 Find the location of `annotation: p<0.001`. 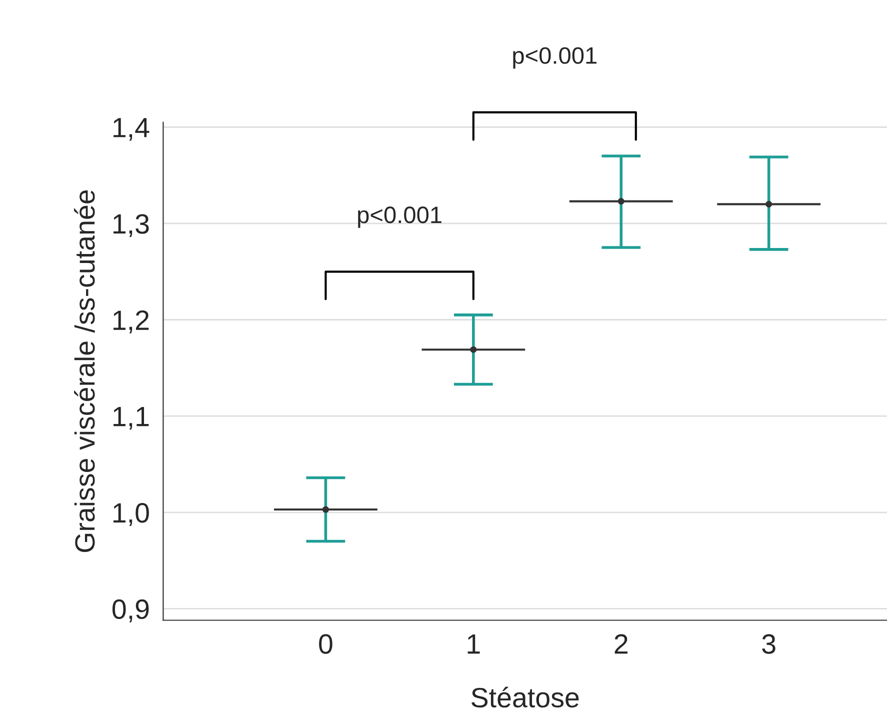

annotation: p<0.001 is located at coordinates (400, 217).